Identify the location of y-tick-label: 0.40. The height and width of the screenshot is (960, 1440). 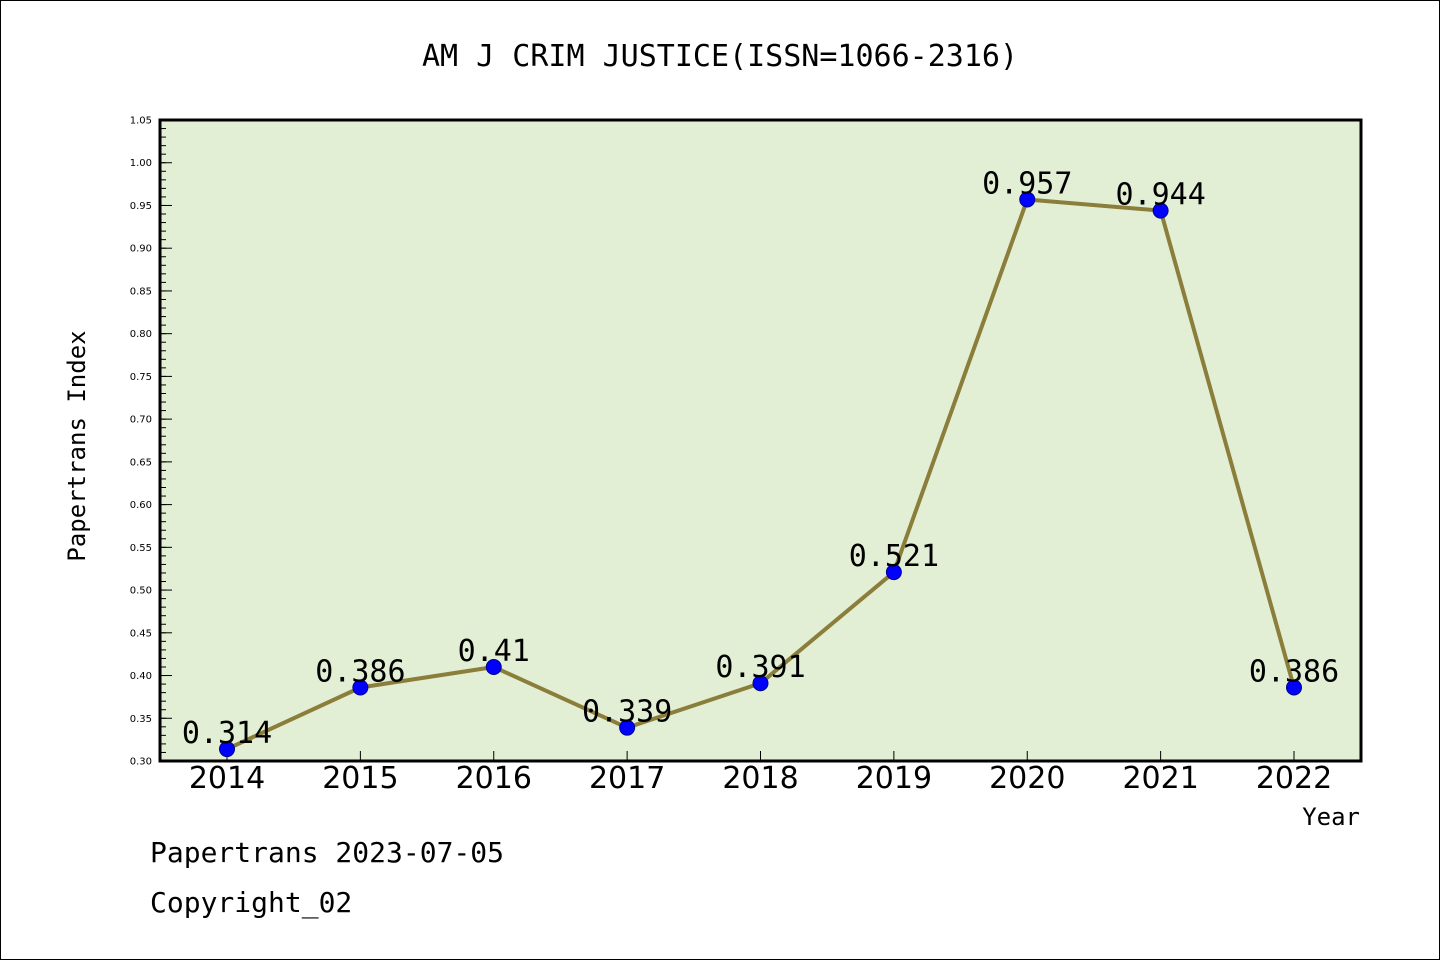
(141, 676).